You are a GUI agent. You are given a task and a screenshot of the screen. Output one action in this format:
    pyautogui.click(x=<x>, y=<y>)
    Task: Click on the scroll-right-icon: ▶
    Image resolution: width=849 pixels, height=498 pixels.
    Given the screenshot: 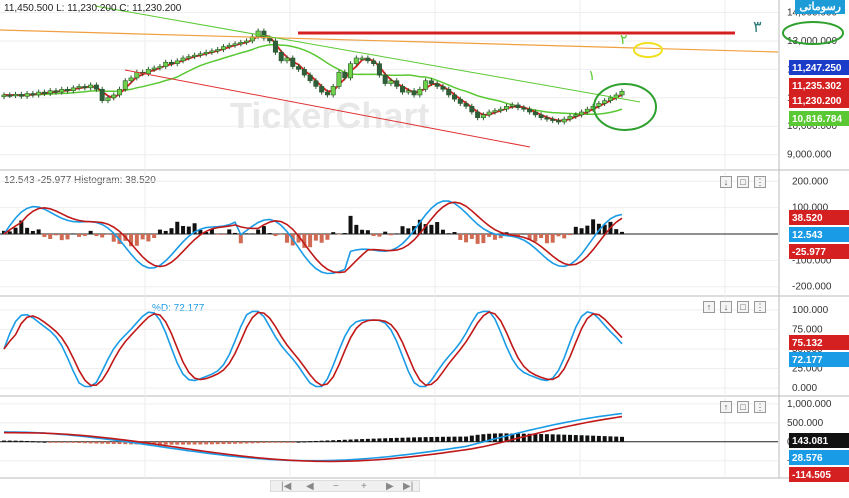 What is the action you would take?
    pyautogui.click(x=390, y=486)
    